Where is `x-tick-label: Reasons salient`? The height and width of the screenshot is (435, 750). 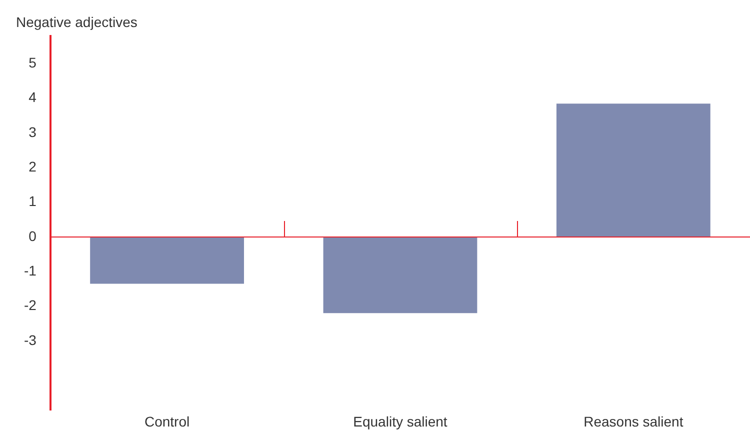 x-tick-label: Reasons salient is located at coordinates (634, 421).